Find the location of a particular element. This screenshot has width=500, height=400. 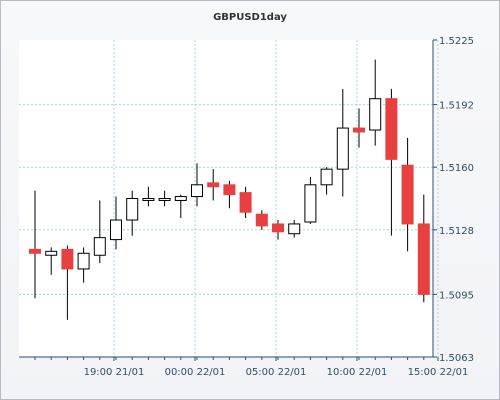

y-tick-label: 1.5128 is located at coordinates (456, 231).